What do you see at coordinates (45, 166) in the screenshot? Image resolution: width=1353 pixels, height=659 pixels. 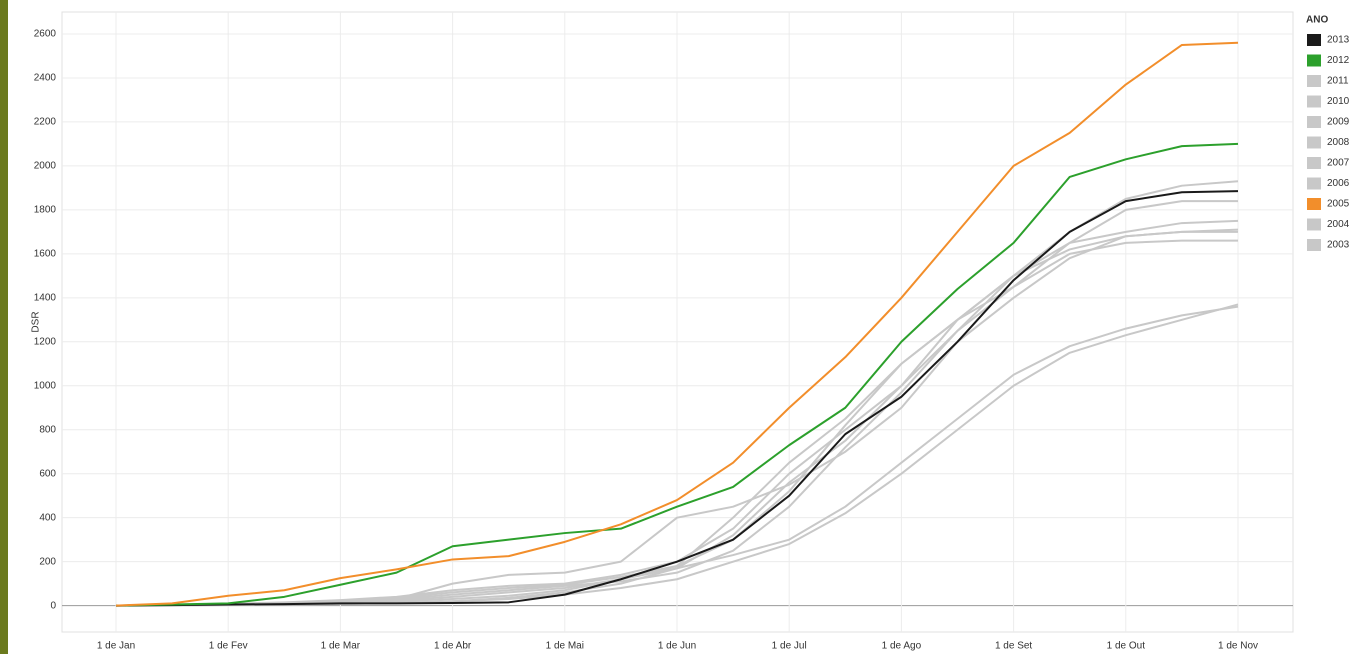 I see `y-tick-label: 2000` at bounding box center [45, 166].